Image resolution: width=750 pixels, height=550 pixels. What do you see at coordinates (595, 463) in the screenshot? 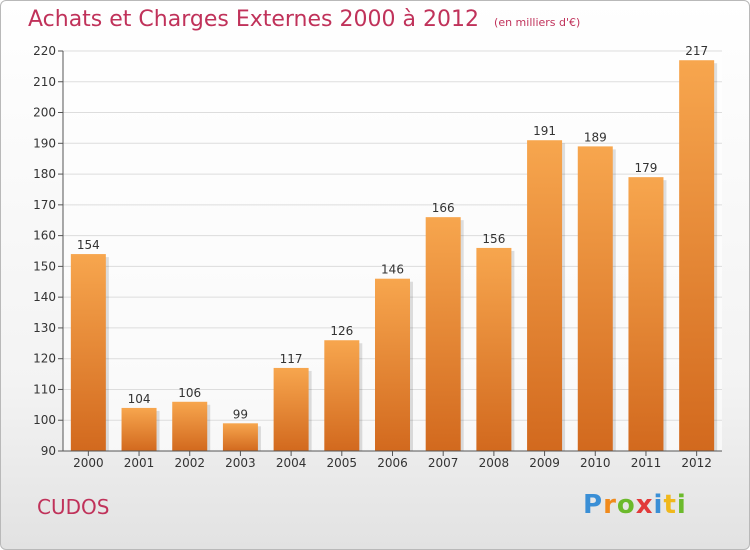
I see `x-tick-label: 2010` at bounding box center [595, 463].